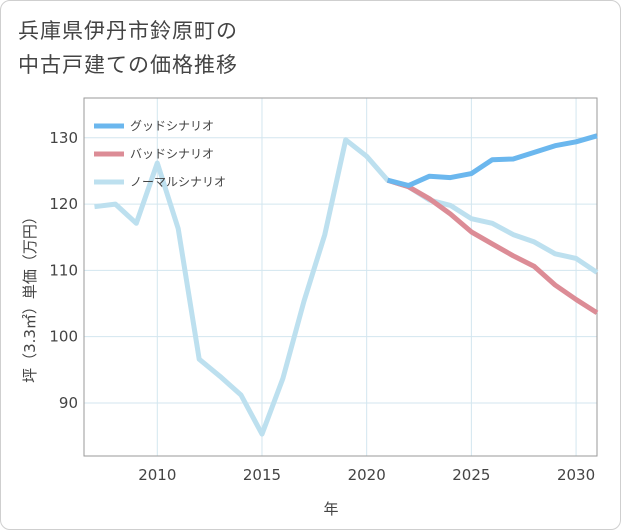 The width and height of the screenshot is (621, 530). Describe the element at coordinates (172, 126) in the screenshot. I see `legend-label: グッドシナリオ` at that location.